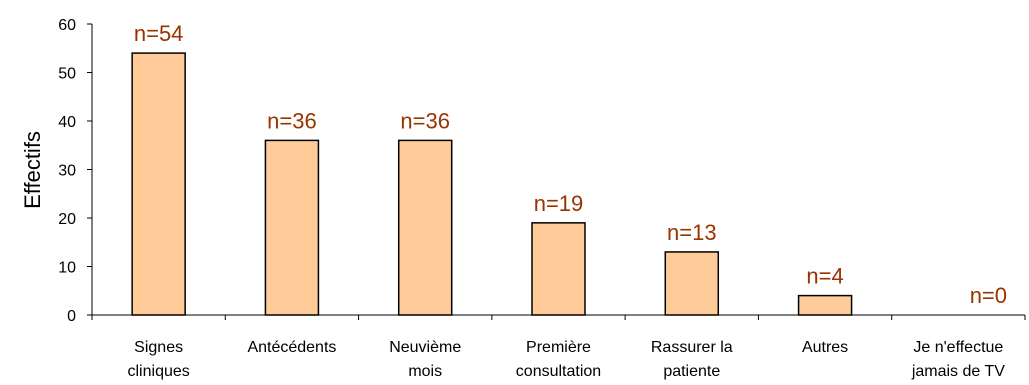 The width and height of the screenshot is (1029, 385). What do you see at coordinates (958, 359) in the screenshot?
I see `category-label: Je n'effectue jamais de TV` at bounding box center [958, 359].